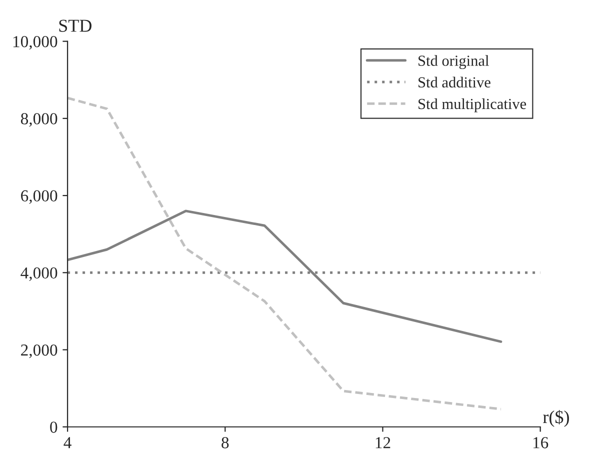 The height and width of the screenshot is (459, 614). I want to click on legend-label: Std additive, so click(454, 82).